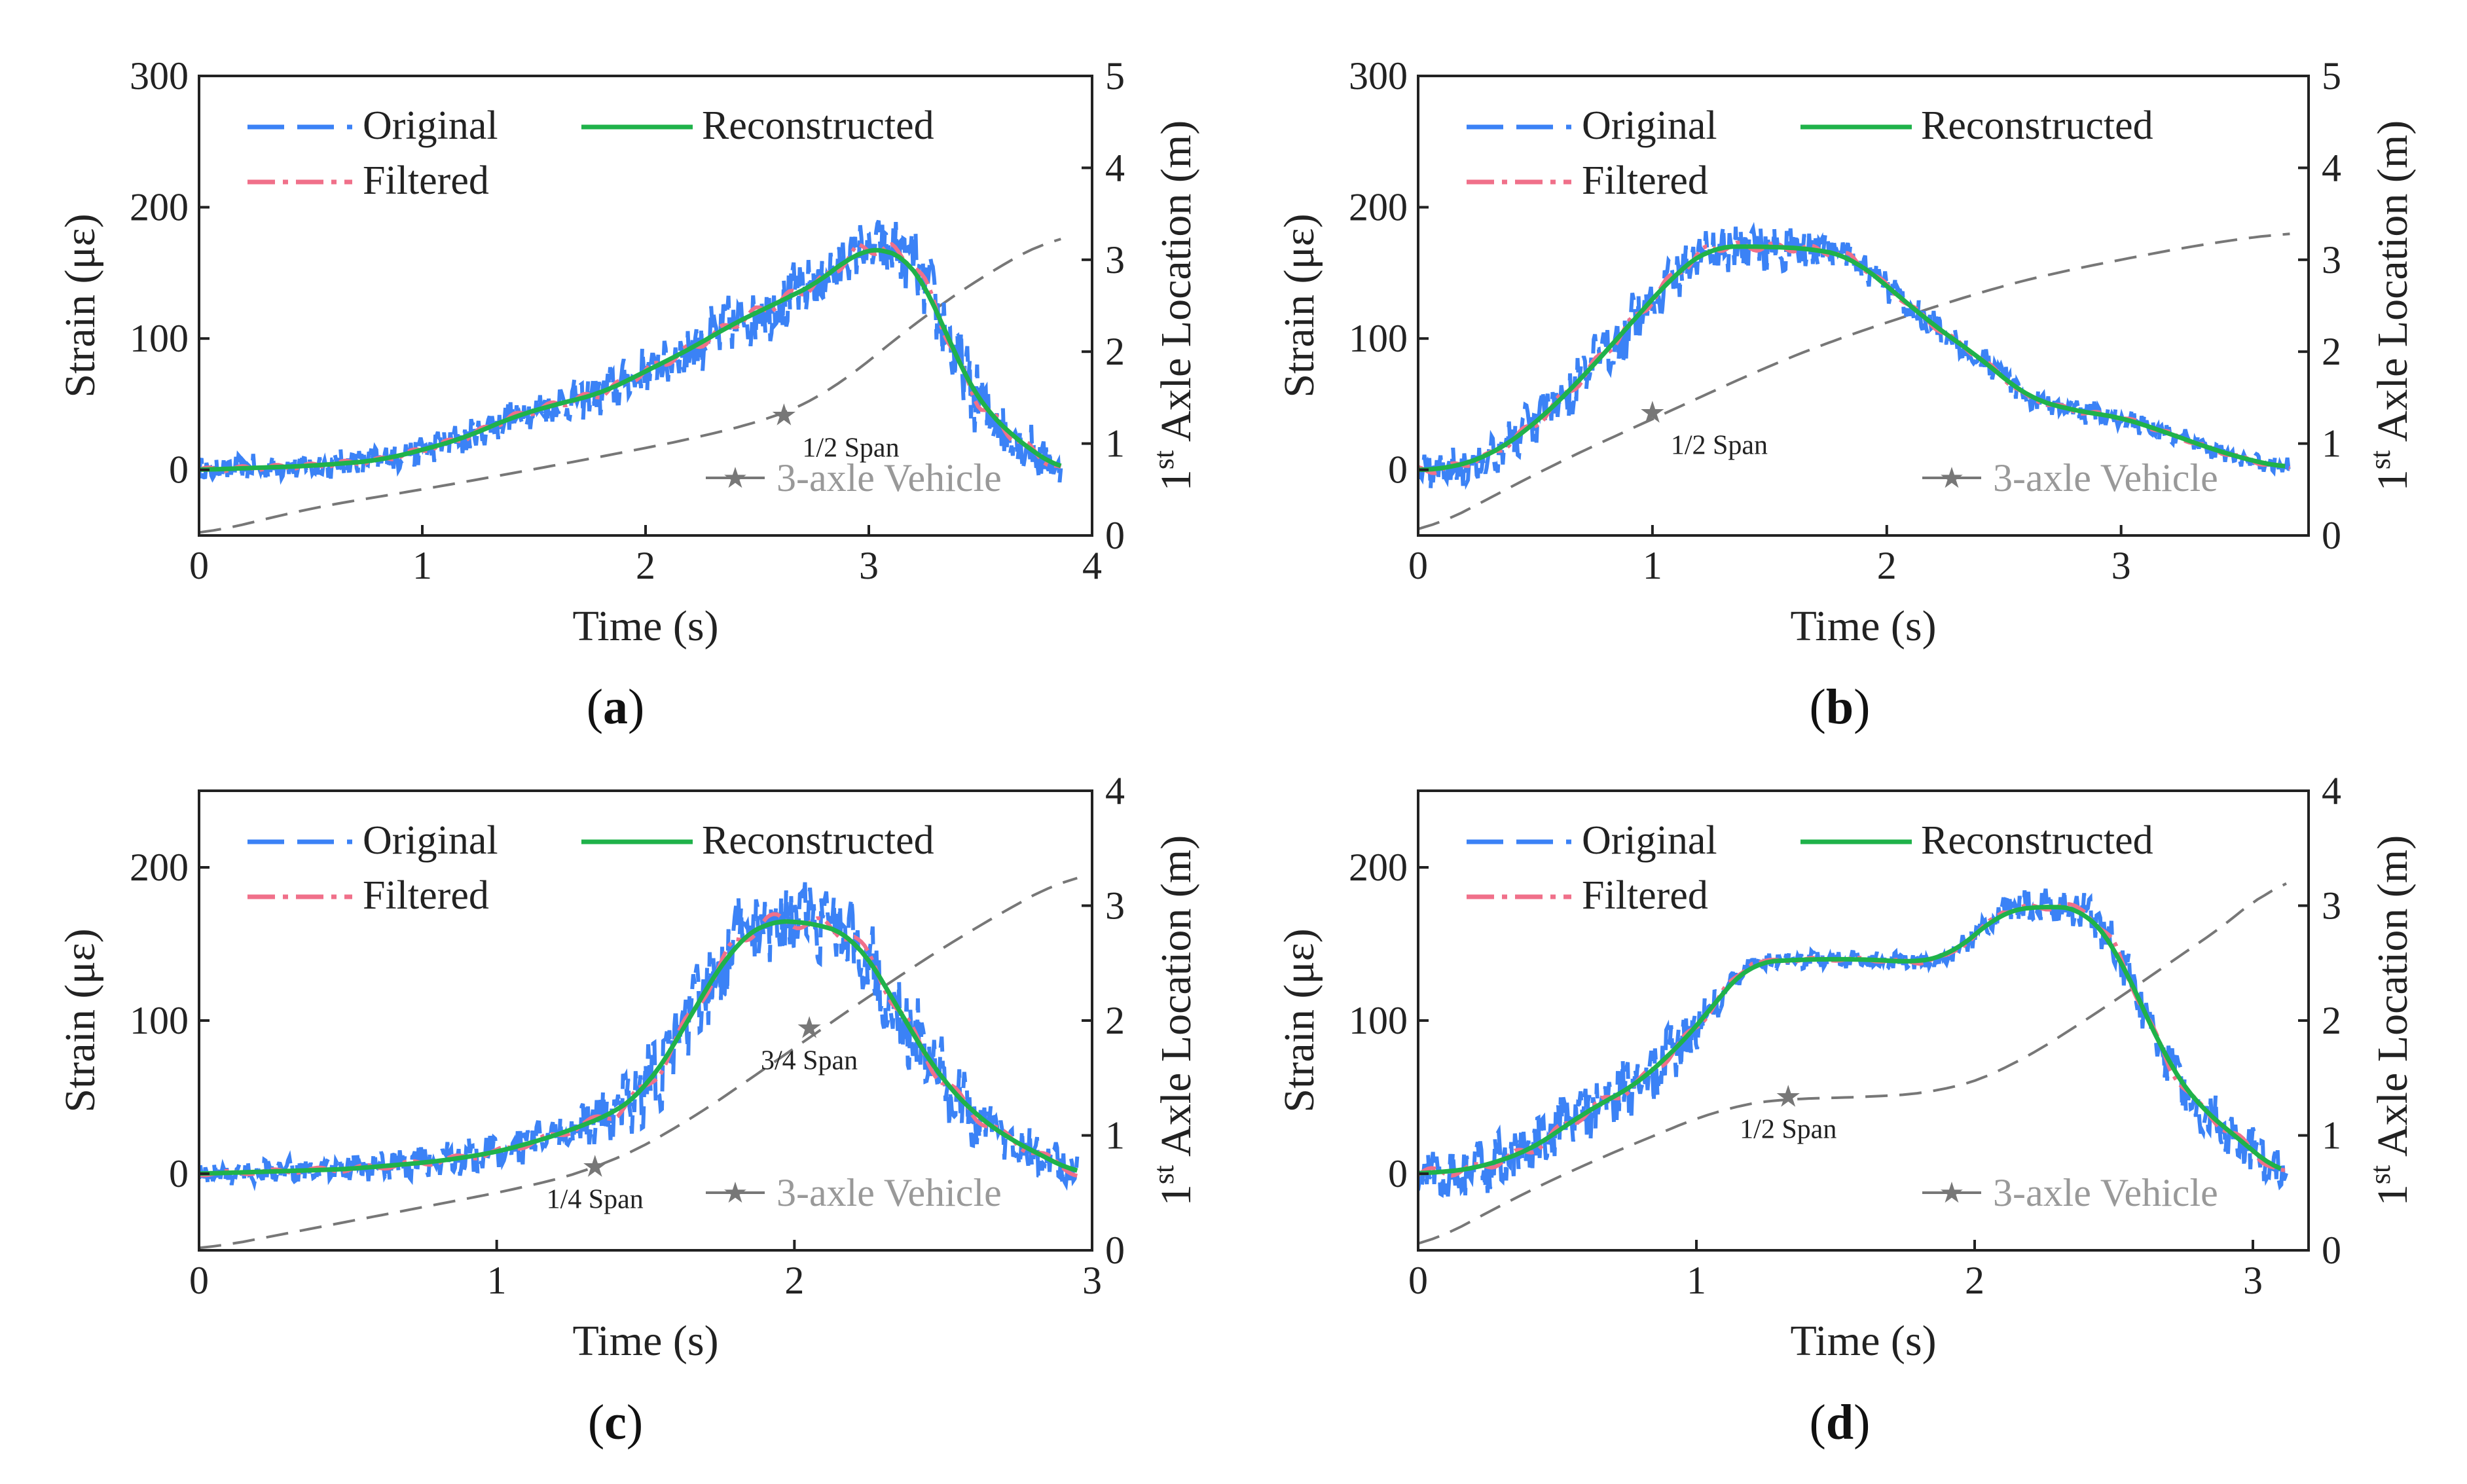 This screenshot has width=2467, height=1484. I want to click on x-tick-label: 4, so click(1092, 565).